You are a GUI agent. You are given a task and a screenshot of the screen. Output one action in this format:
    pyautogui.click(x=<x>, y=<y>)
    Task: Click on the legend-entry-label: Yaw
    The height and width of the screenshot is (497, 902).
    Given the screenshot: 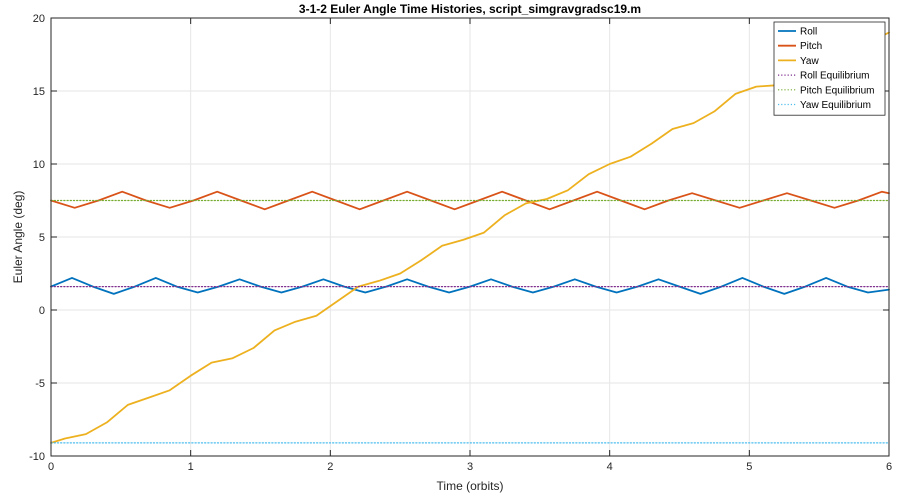 What is the action you would take?
    pyautogui.click(x=809, y=61)
    